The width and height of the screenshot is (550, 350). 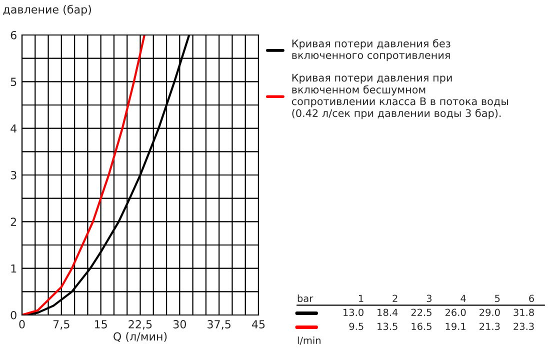 What do you see at coordinates (421, 312) in the screenshot?
I see `text: 22.5` at bounding box center [421, 312].